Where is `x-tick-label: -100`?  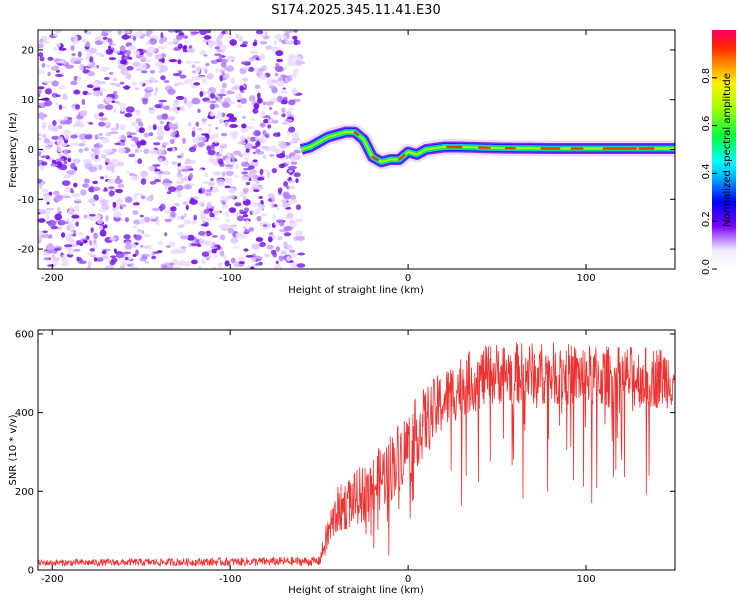 x-tick-label: -100 is located at coordinates (230, 579).